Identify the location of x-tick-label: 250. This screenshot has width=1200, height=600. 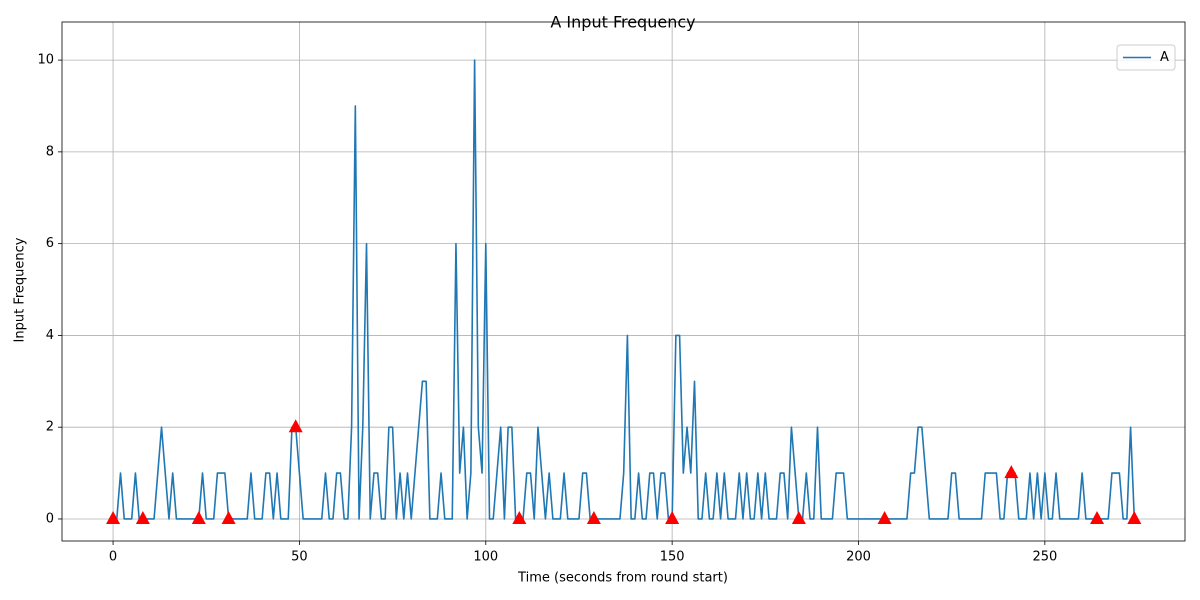
(1044, 557).